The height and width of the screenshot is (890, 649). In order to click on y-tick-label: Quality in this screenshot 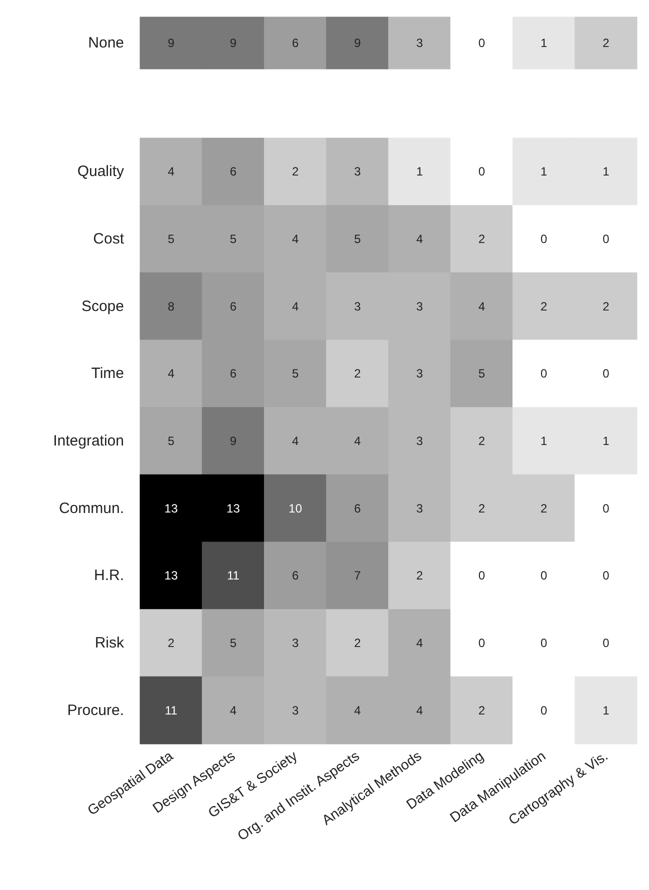, I will do `click(100, 171)`.